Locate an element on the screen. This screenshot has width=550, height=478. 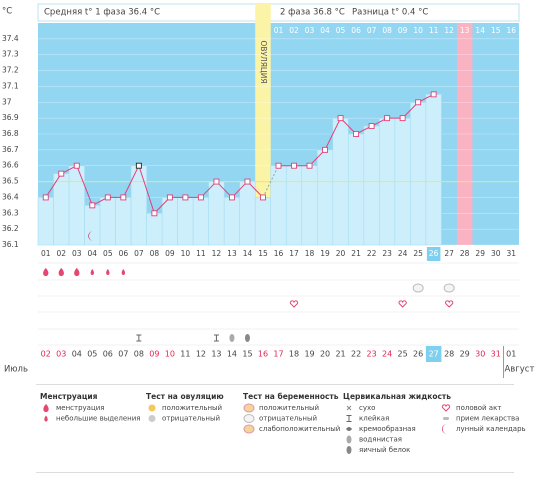
date-label: 30 is located at coordinates (480, 354).